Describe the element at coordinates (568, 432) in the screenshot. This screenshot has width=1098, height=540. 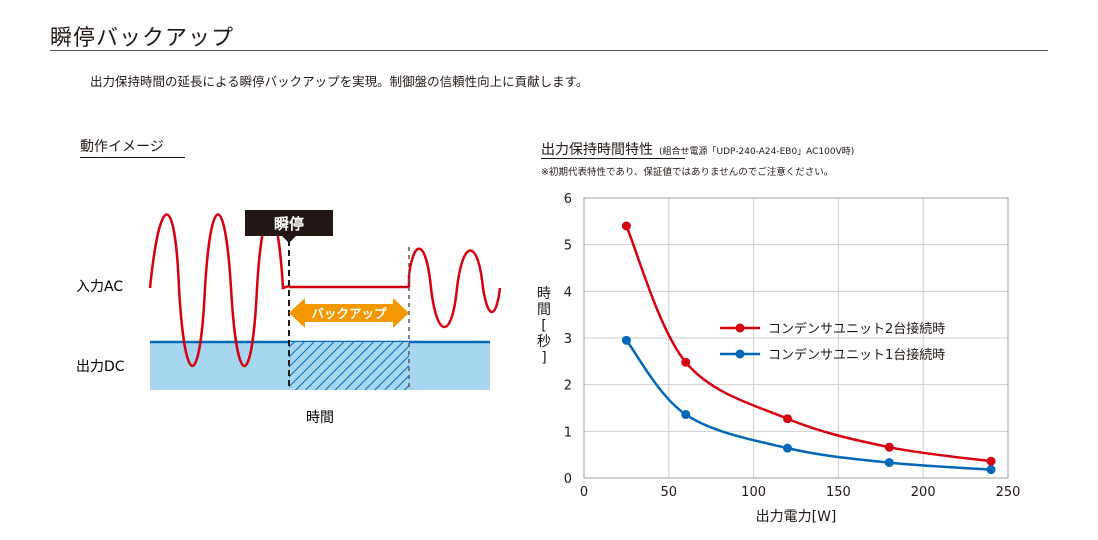
I see `y-tick-label: 1` at that location.